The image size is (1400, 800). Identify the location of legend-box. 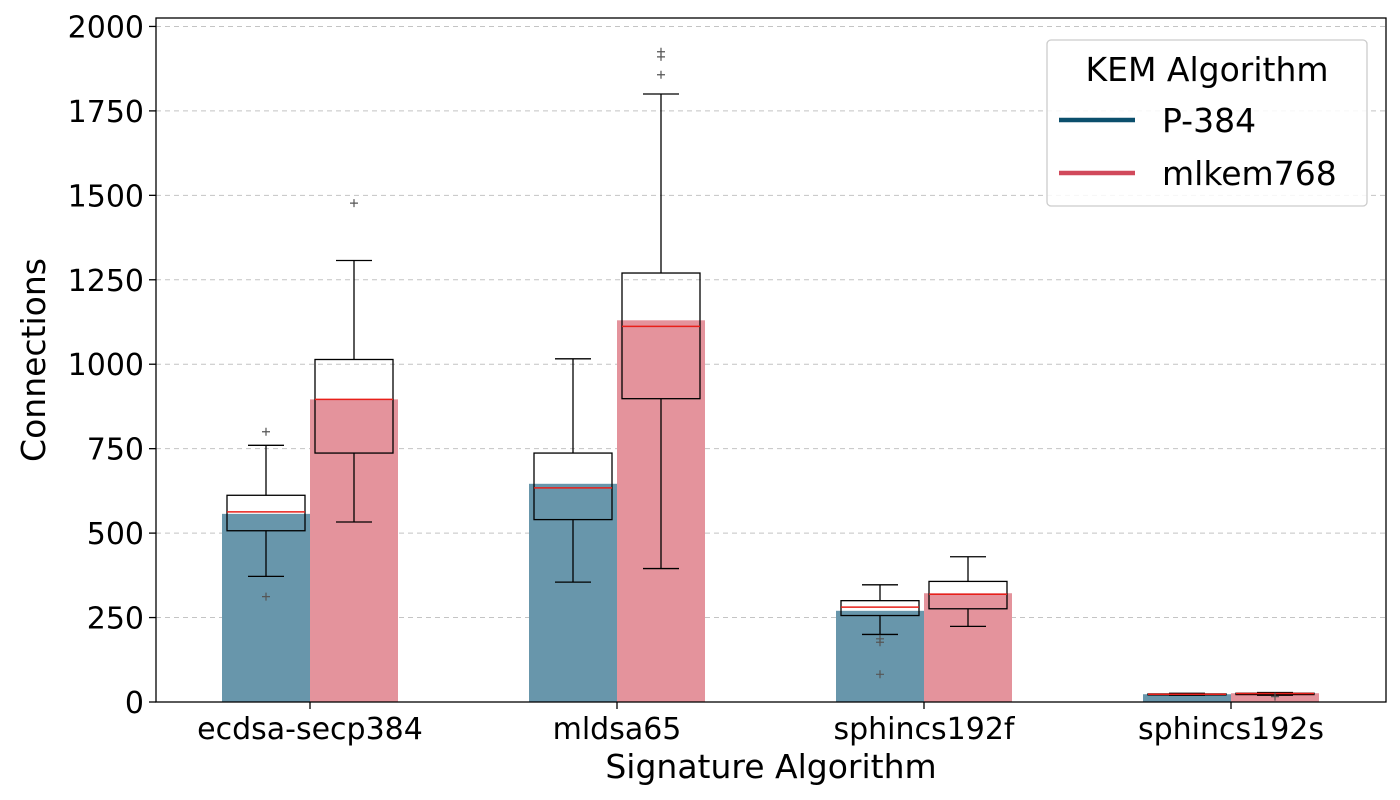
(1207, 123).